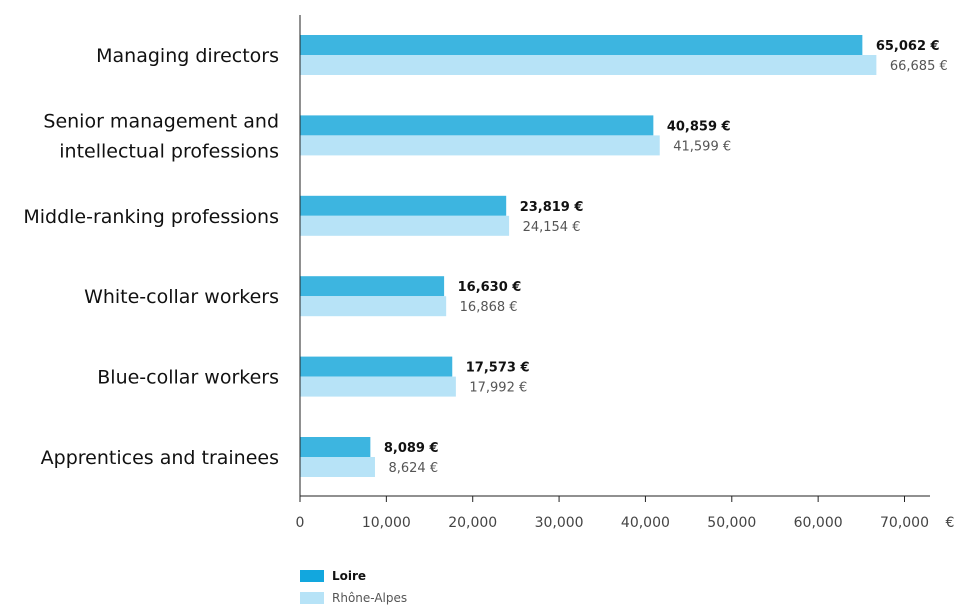 This screenshot has height=609, width=958. Describe the element at coordinates (169, 151) in the screenshot. I see `category-label: intellectual professions` at that location.